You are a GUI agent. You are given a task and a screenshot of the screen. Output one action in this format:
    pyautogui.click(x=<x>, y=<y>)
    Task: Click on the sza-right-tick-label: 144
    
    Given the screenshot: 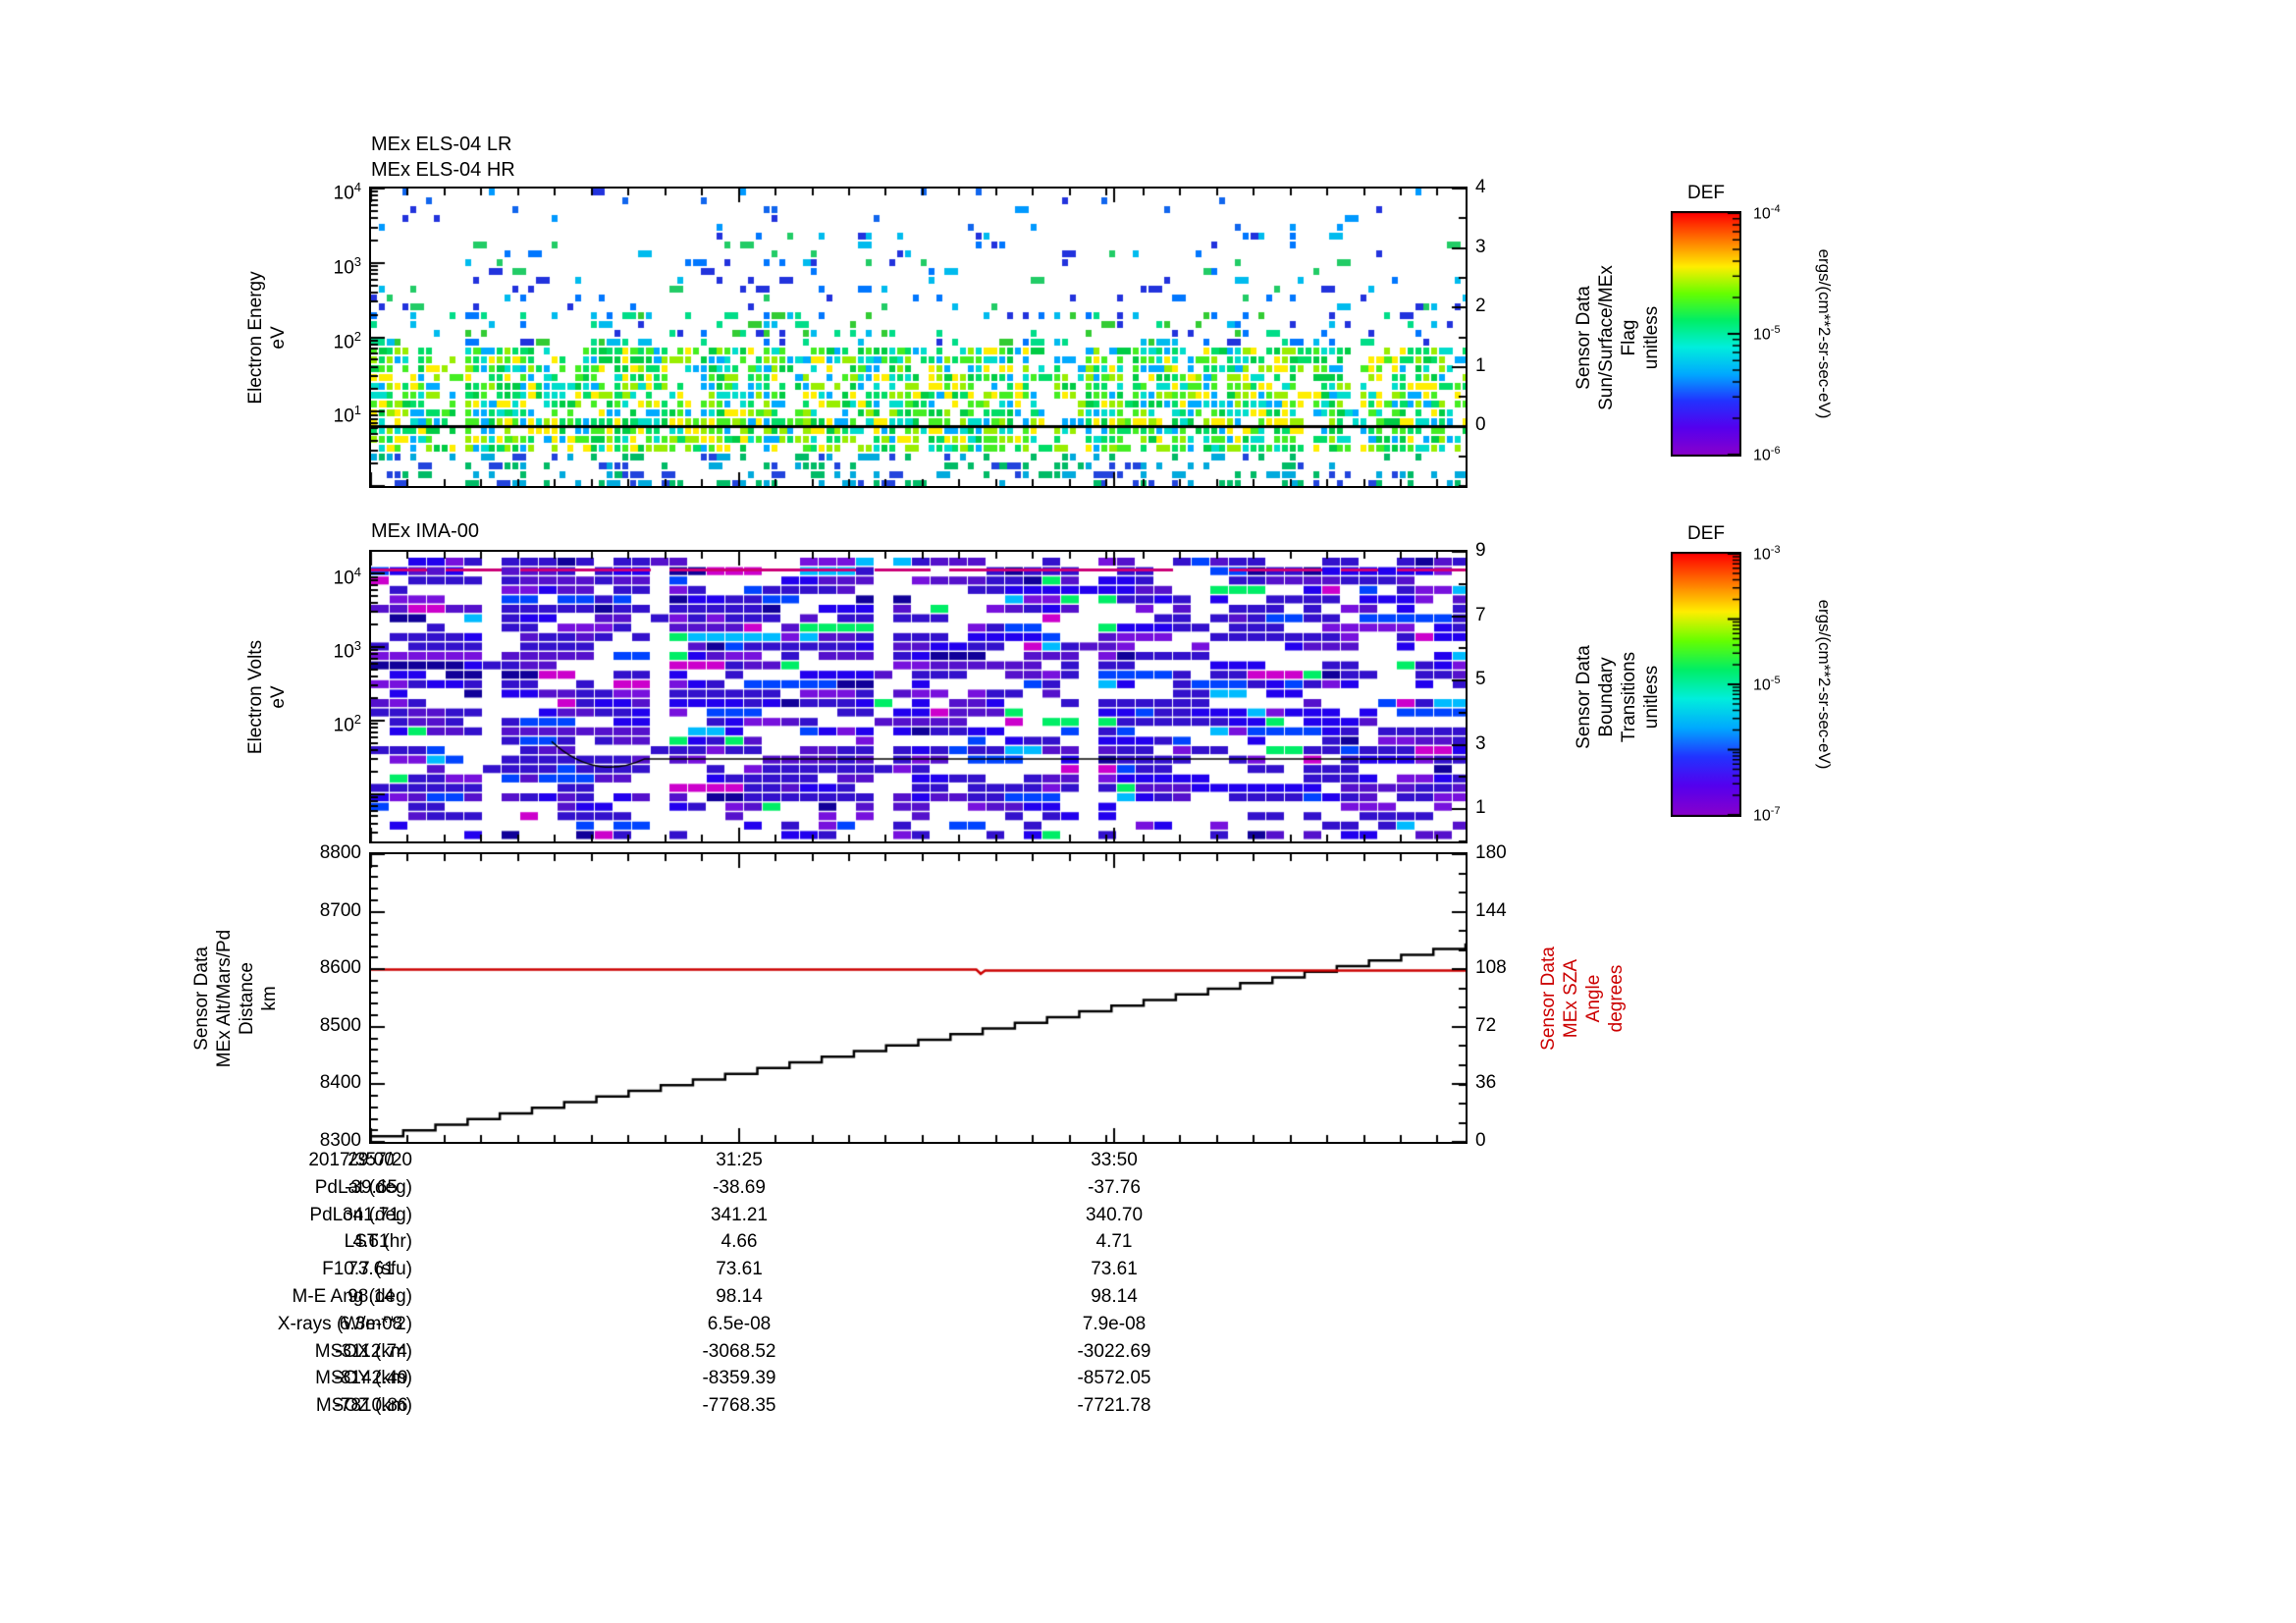 What is the action you would take?
    pyautogui.click(x=1491, y=910)
    